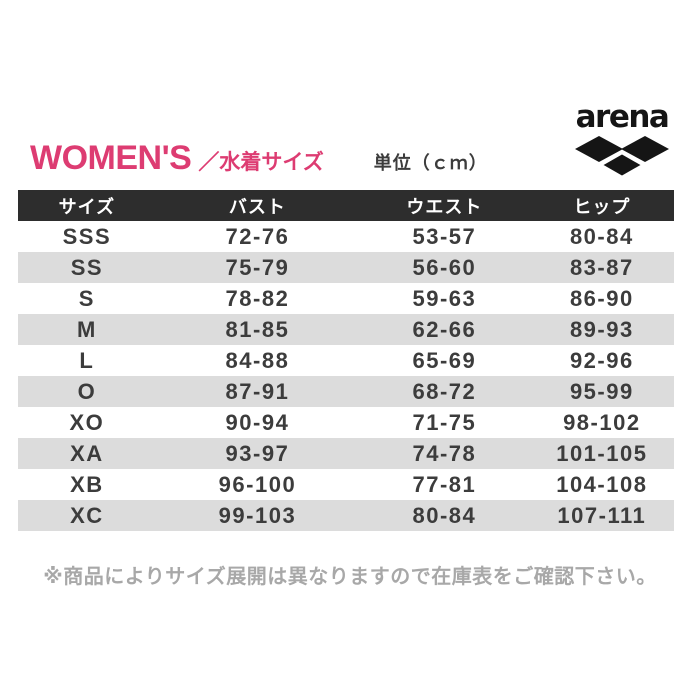 The height and width of the screenshot is (700, 700). I want to click on cell-hip: 86-90, so click(601, 298).